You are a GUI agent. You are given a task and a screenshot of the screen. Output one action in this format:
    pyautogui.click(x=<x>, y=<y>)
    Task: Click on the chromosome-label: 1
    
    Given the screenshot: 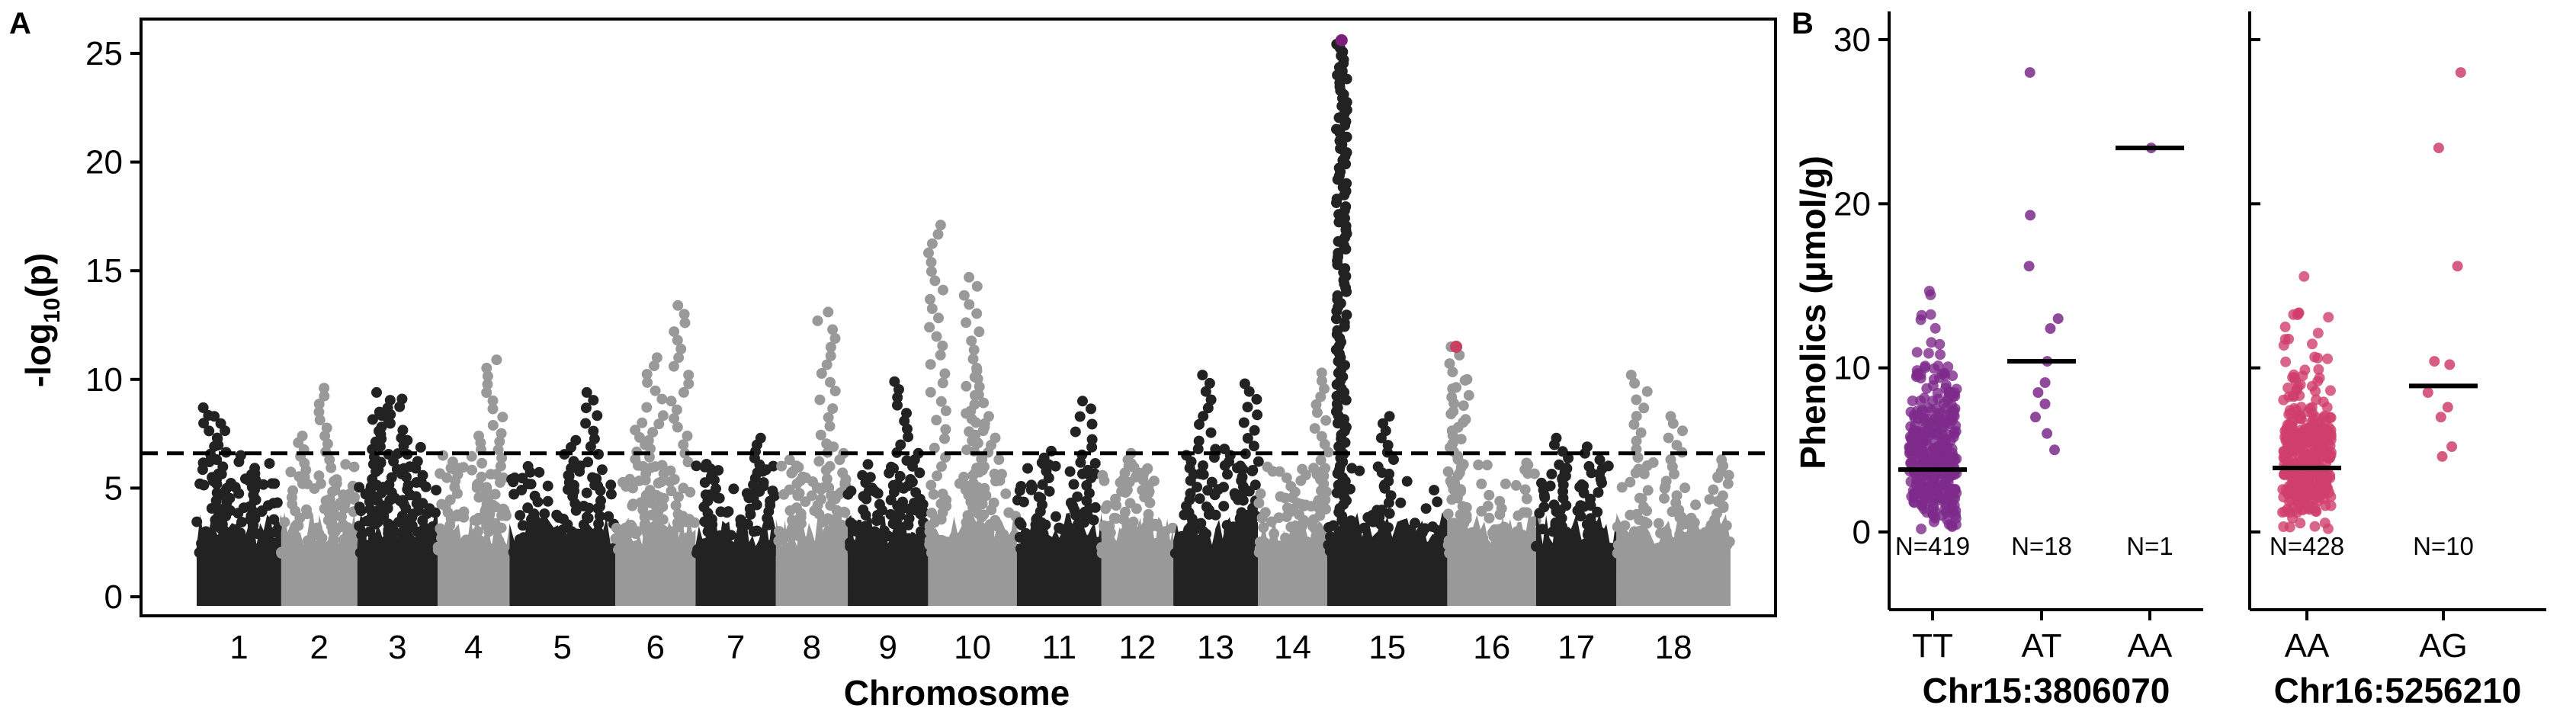 What is the action you would take?
    pyautogui.click(x=238, y=647)
    